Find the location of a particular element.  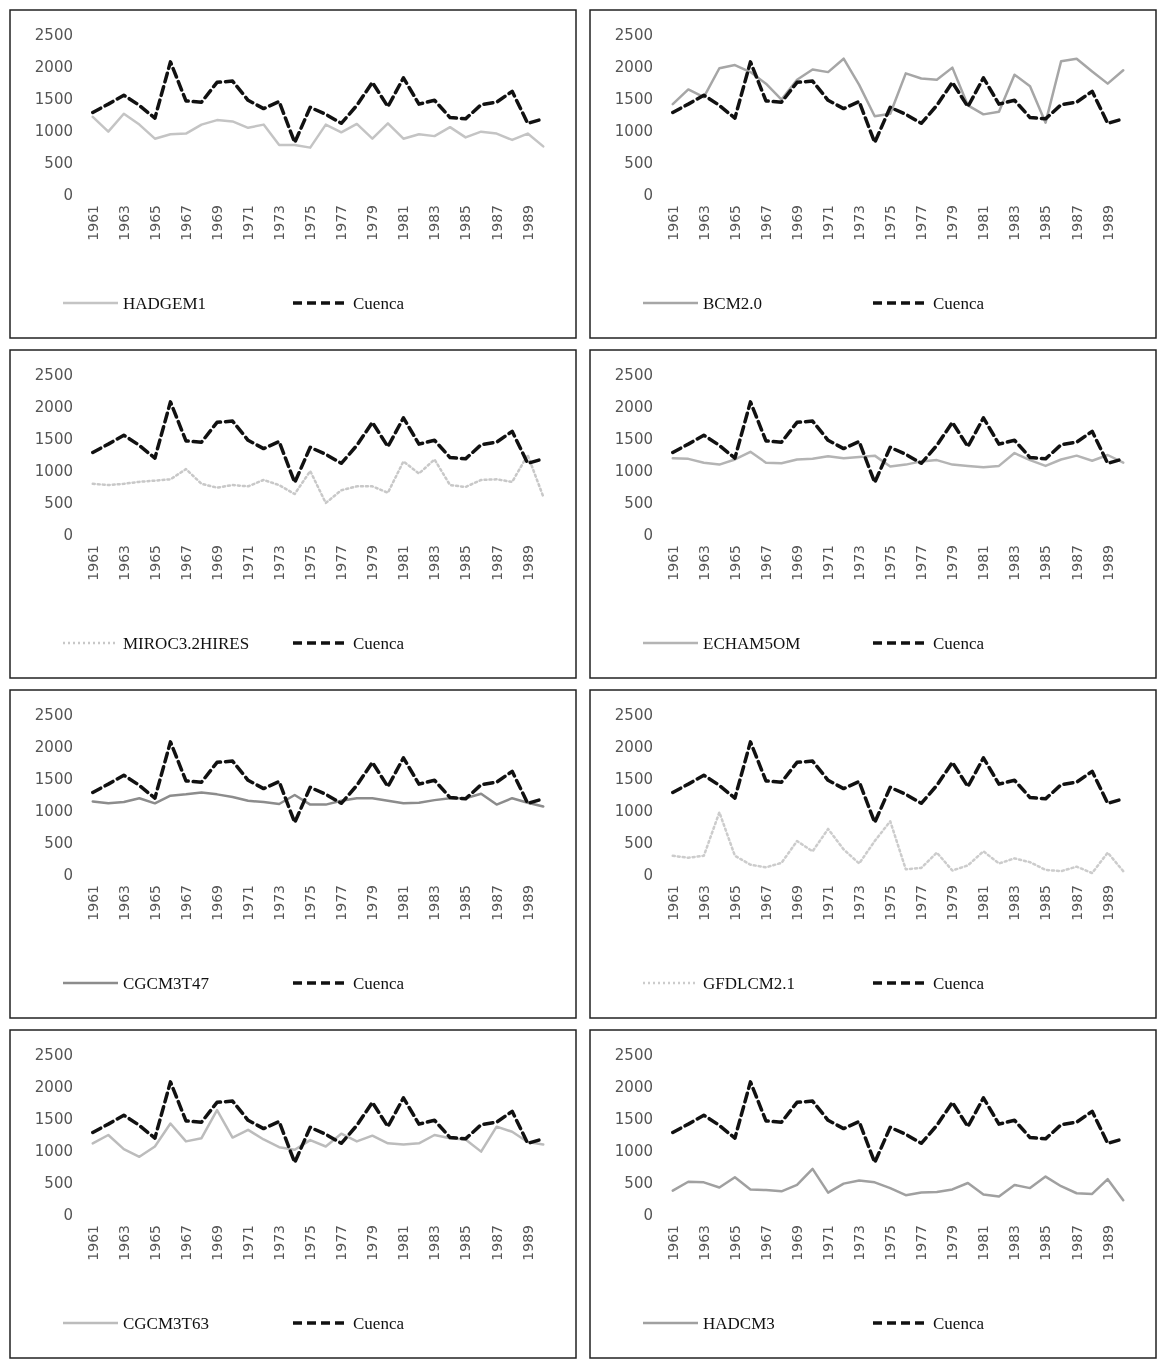

legend-label: HADGEM1 is located at coordinates (165, 303).